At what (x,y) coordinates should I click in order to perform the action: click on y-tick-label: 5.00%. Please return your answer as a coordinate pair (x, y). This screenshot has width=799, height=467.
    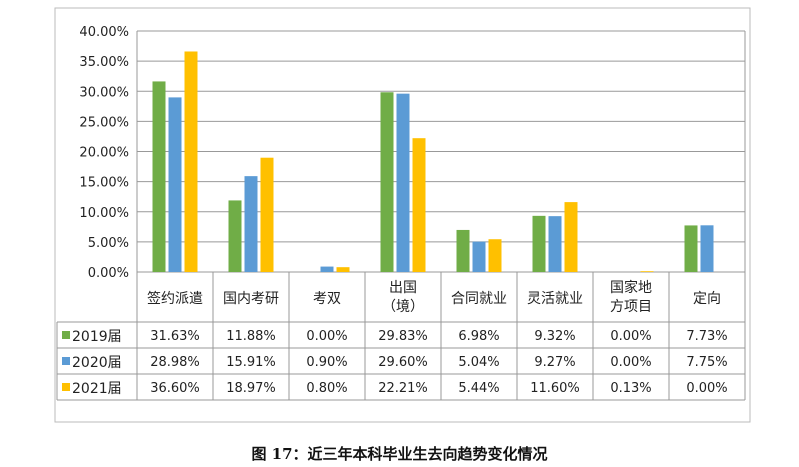
    Looking at the image, I should click on (108, 243).